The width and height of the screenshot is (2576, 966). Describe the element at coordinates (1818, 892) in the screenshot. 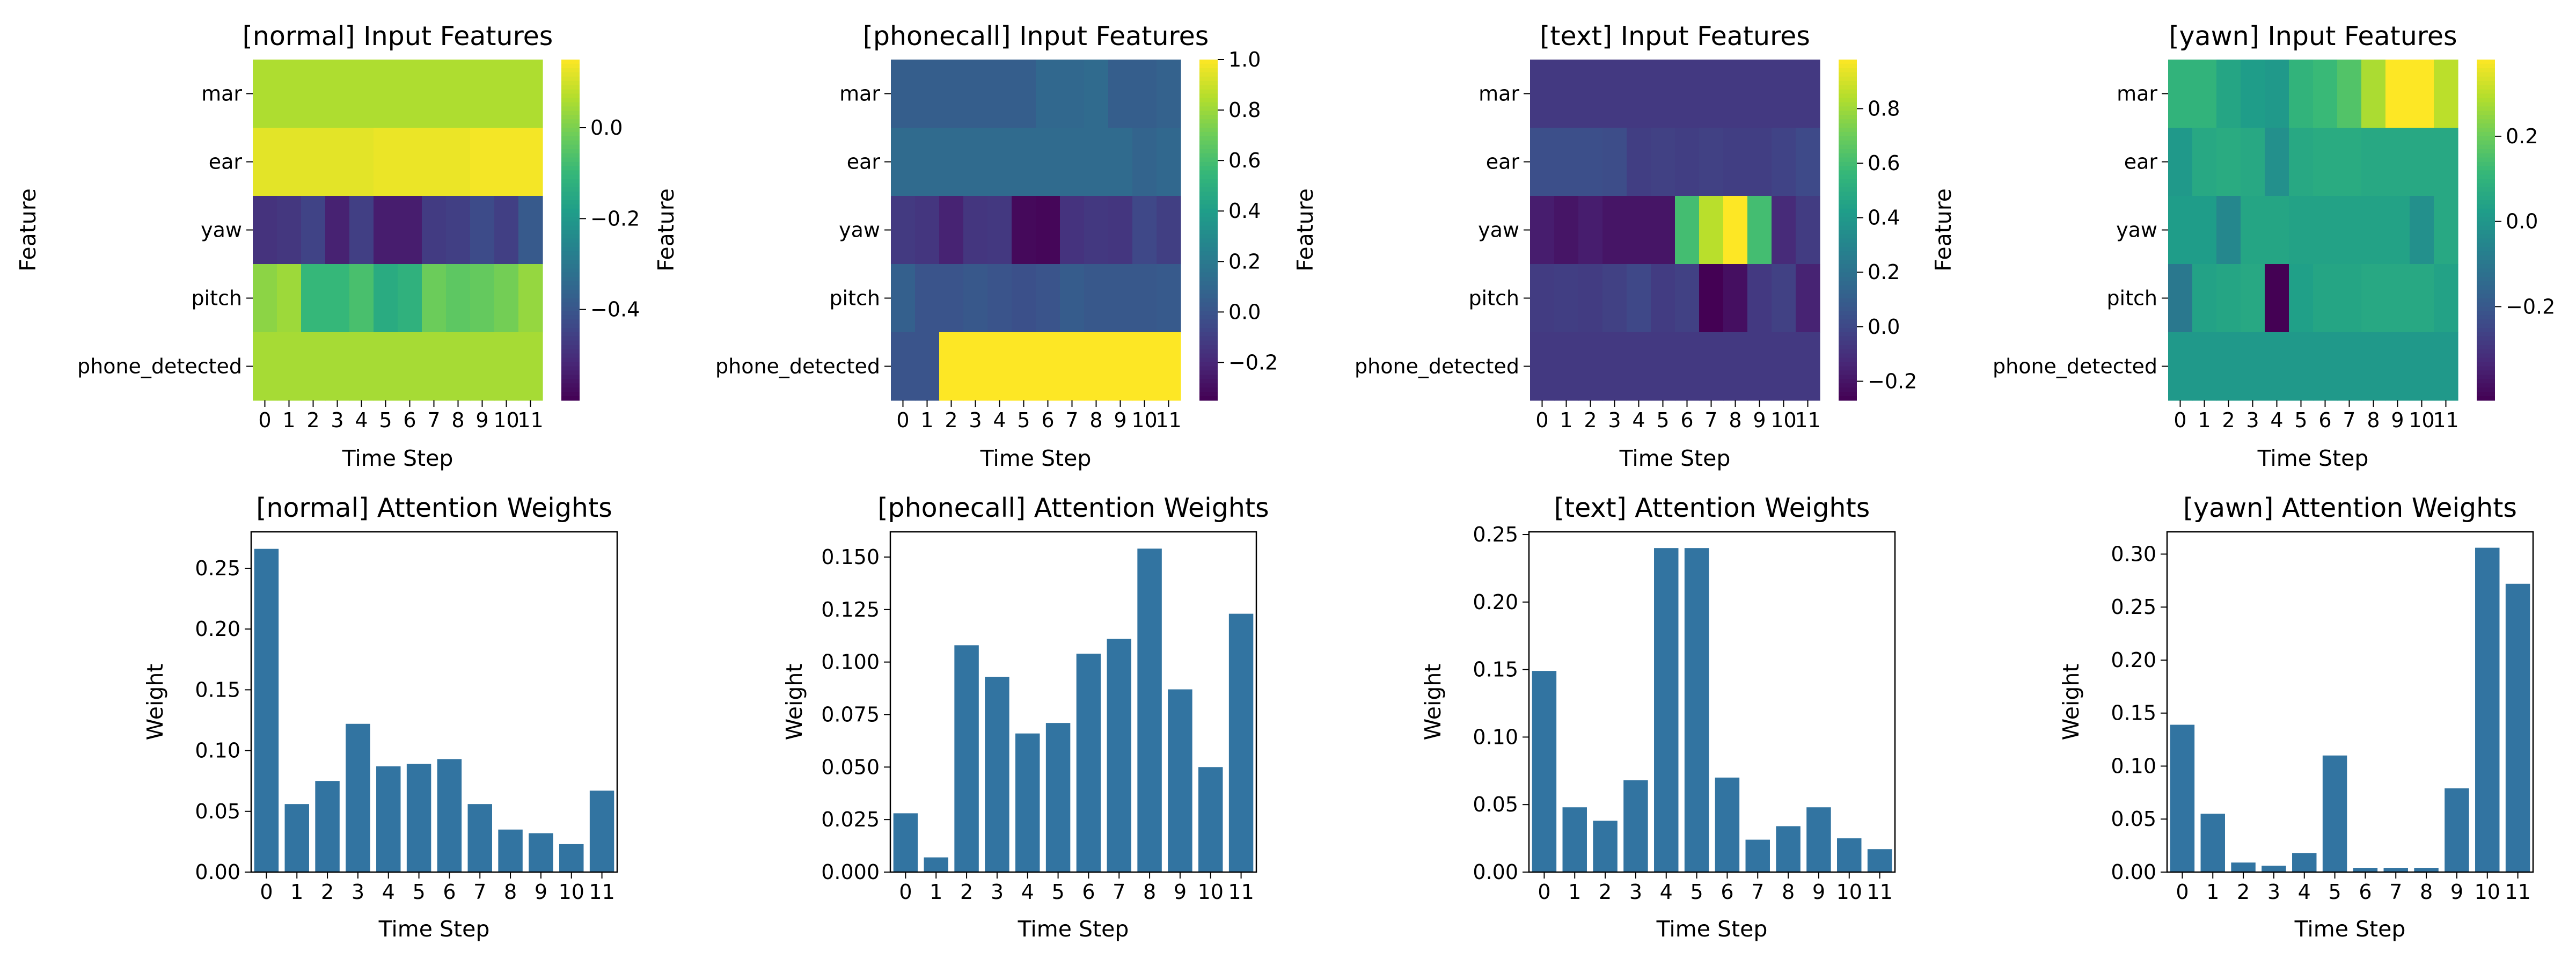

I see `x-tick-label: 9` at that location.